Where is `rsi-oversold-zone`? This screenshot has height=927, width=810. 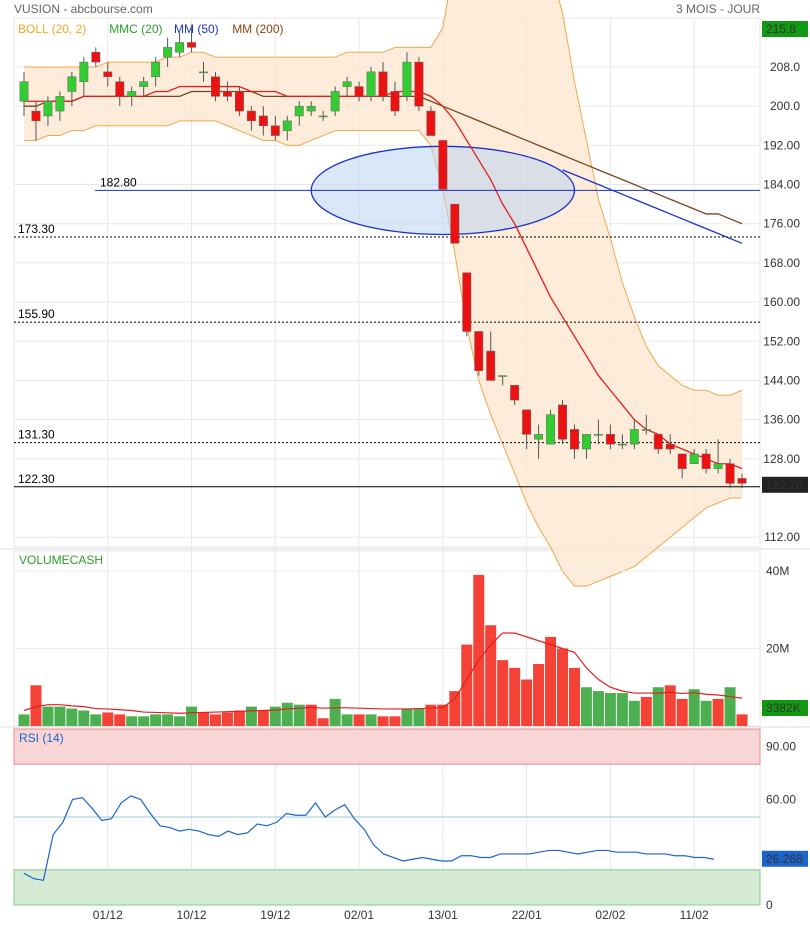
rsi-oversold-zone is located at coordinates (387, 887).